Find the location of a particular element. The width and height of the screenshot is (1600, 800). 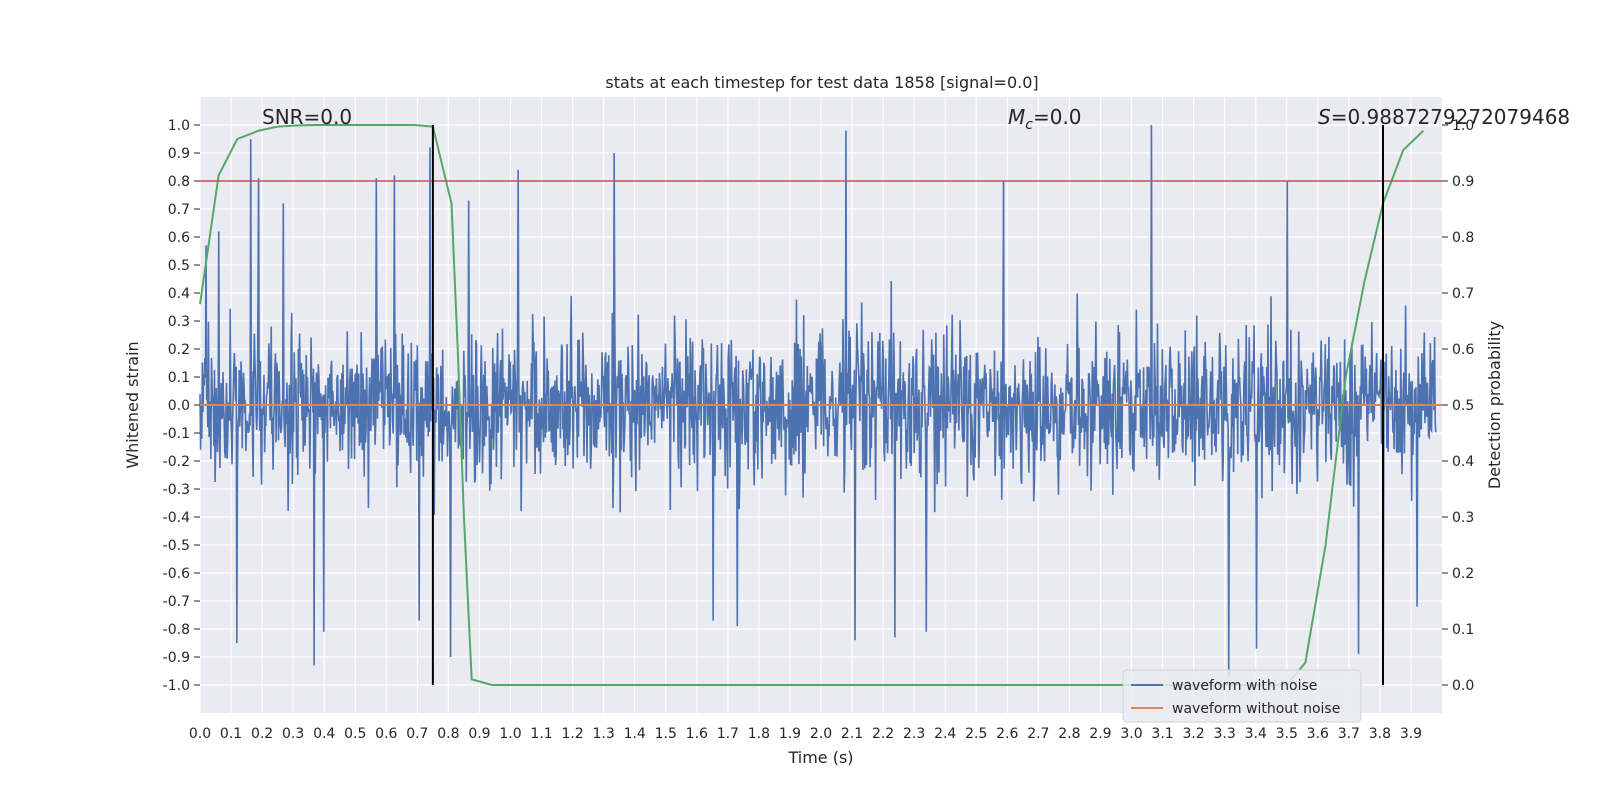

x-tick-label: 0.7 is located at coordinates (417, 734).